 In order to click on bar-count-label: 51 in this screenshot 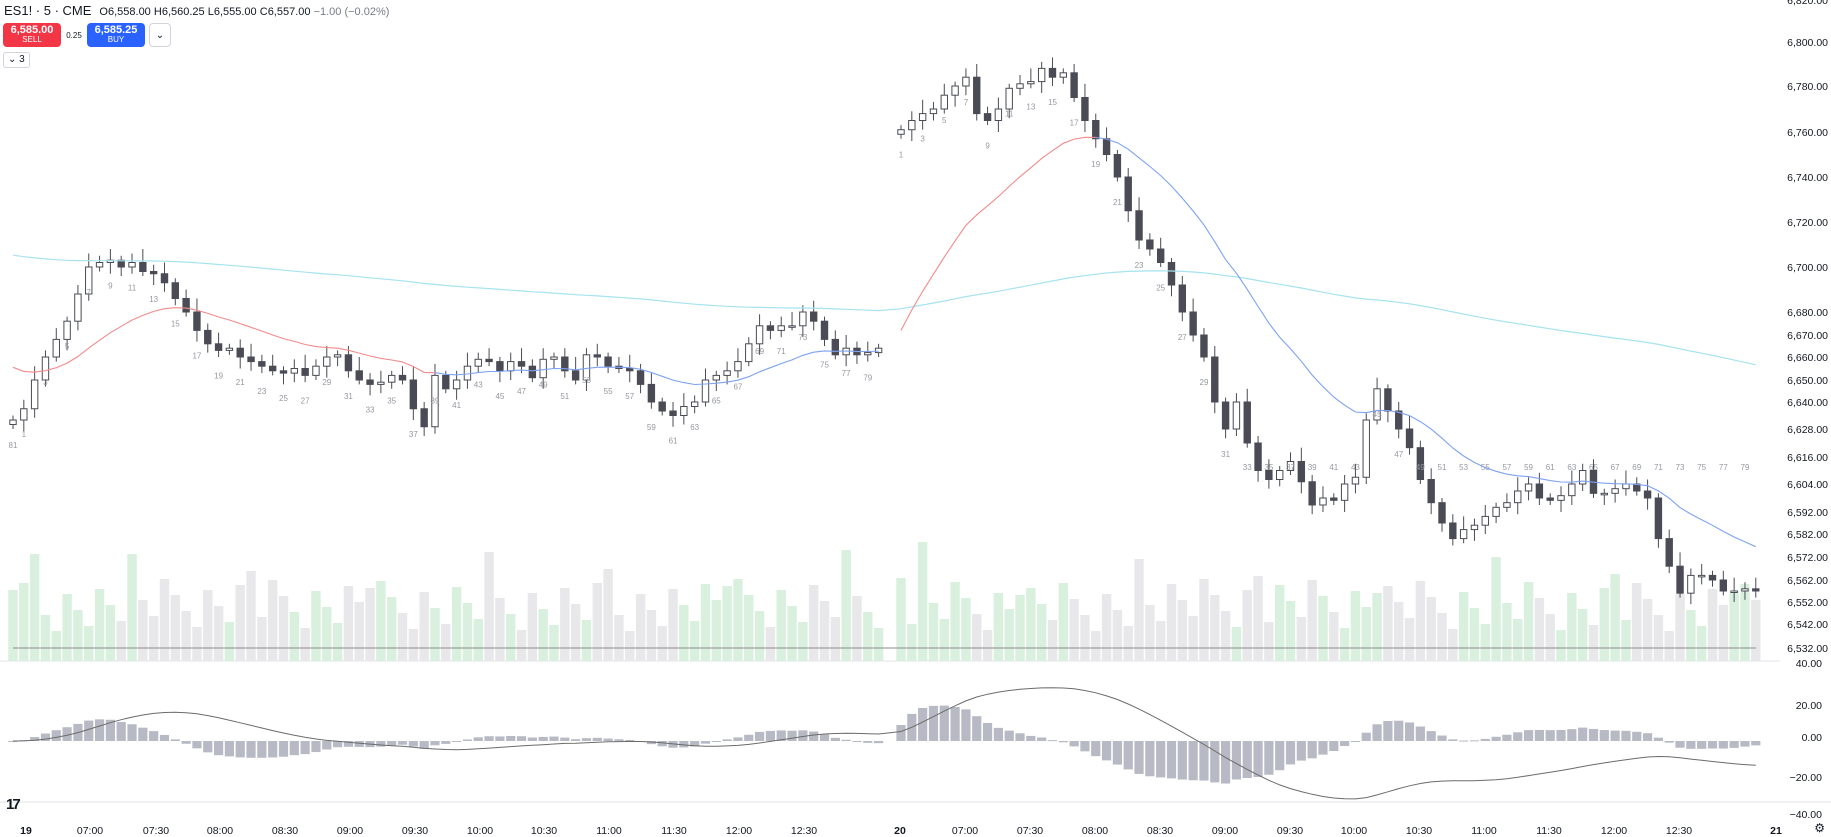, I will do `click(564, 396)`.